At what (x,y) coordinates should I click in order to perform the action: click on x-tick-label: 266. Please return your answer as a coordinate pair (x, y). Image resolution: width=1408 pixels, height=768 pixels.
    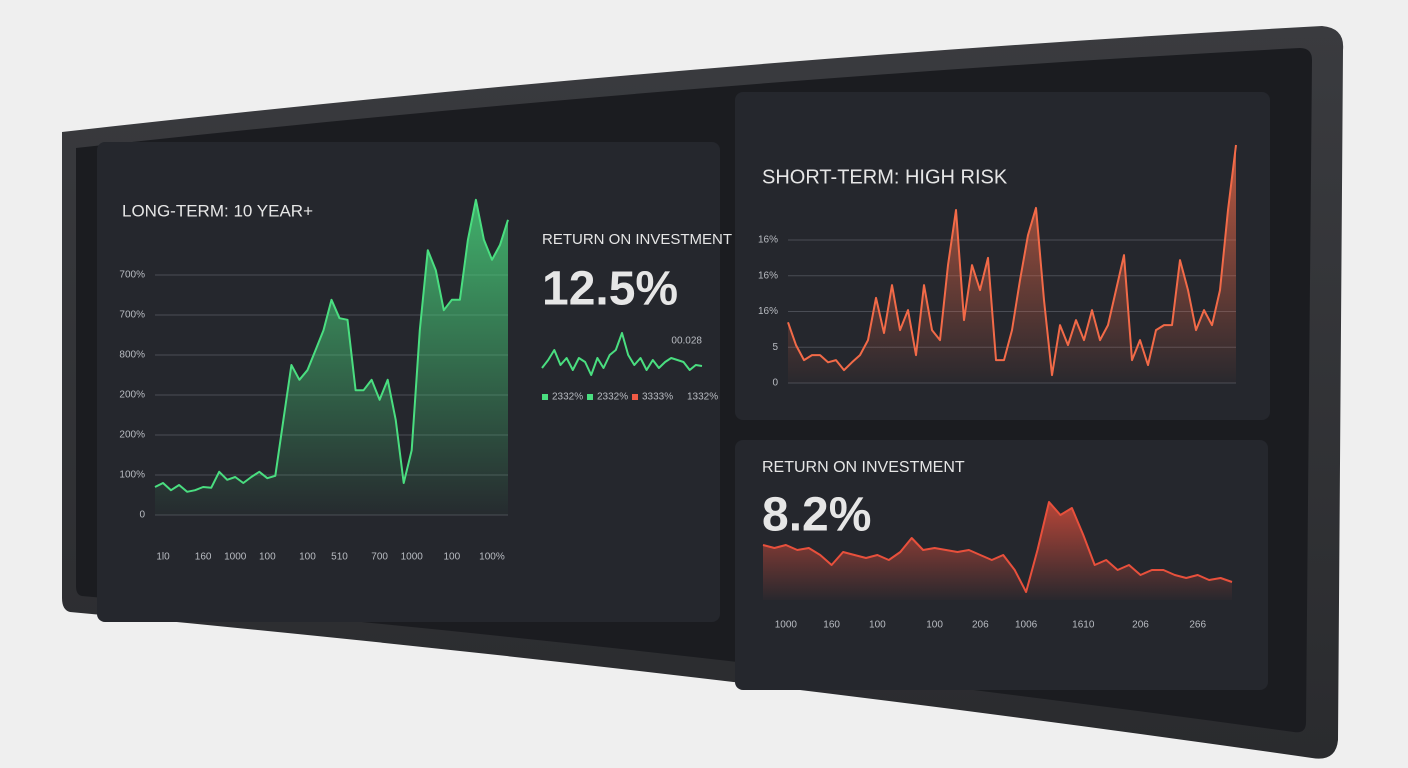
    Looking at the image, I should click on (1197, 625).